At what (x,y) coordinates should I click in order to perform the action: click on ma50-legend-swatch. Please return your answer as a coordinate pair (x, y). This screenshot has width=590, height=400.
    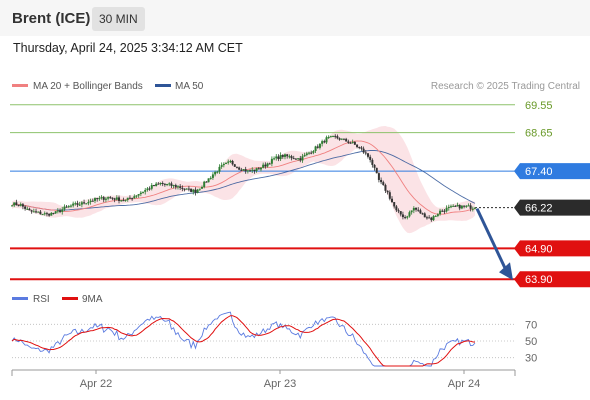
    Looking at the image, I should click on (163, 85).